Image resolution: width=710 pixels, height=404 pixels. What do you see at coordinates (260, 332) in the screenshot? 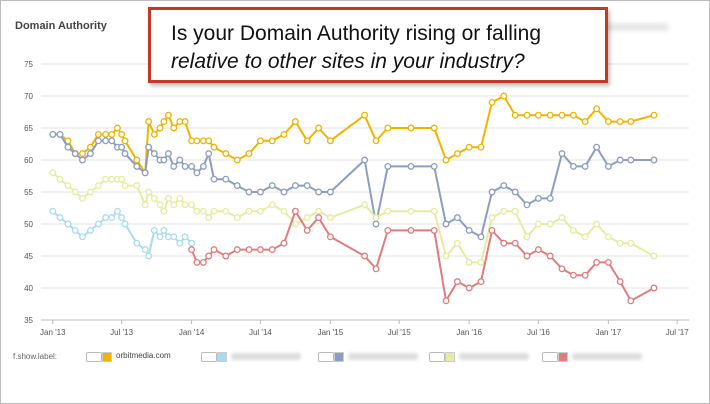
I see `x-tick-label: Jul '14` at bounding box center [260, 332].